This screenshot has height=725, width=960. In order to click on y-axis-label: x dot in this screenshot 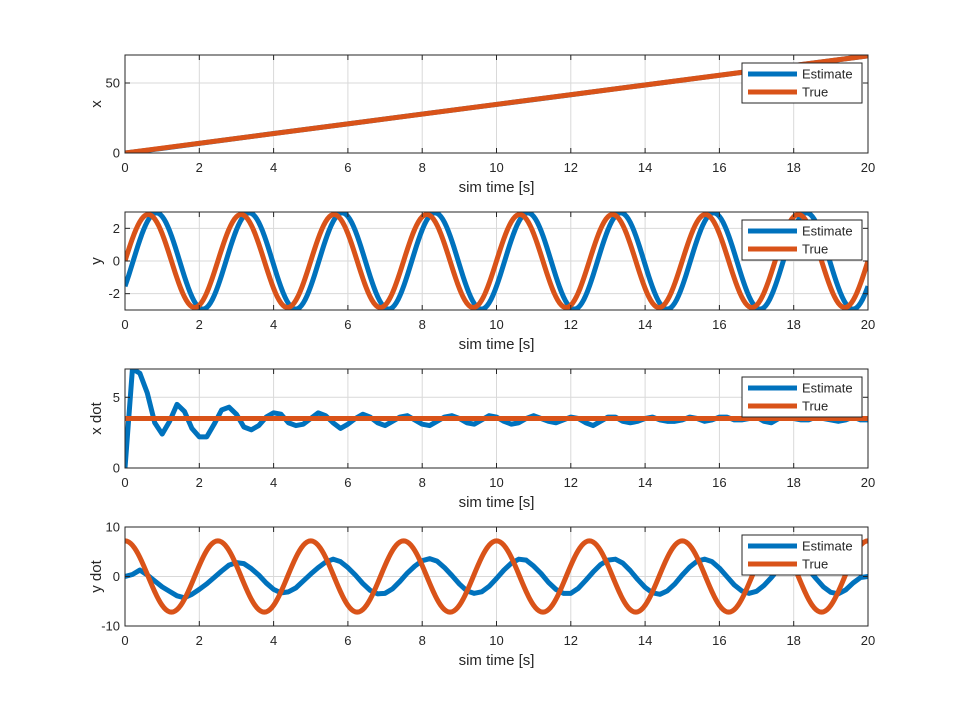, I will do `click(96, 417)`.